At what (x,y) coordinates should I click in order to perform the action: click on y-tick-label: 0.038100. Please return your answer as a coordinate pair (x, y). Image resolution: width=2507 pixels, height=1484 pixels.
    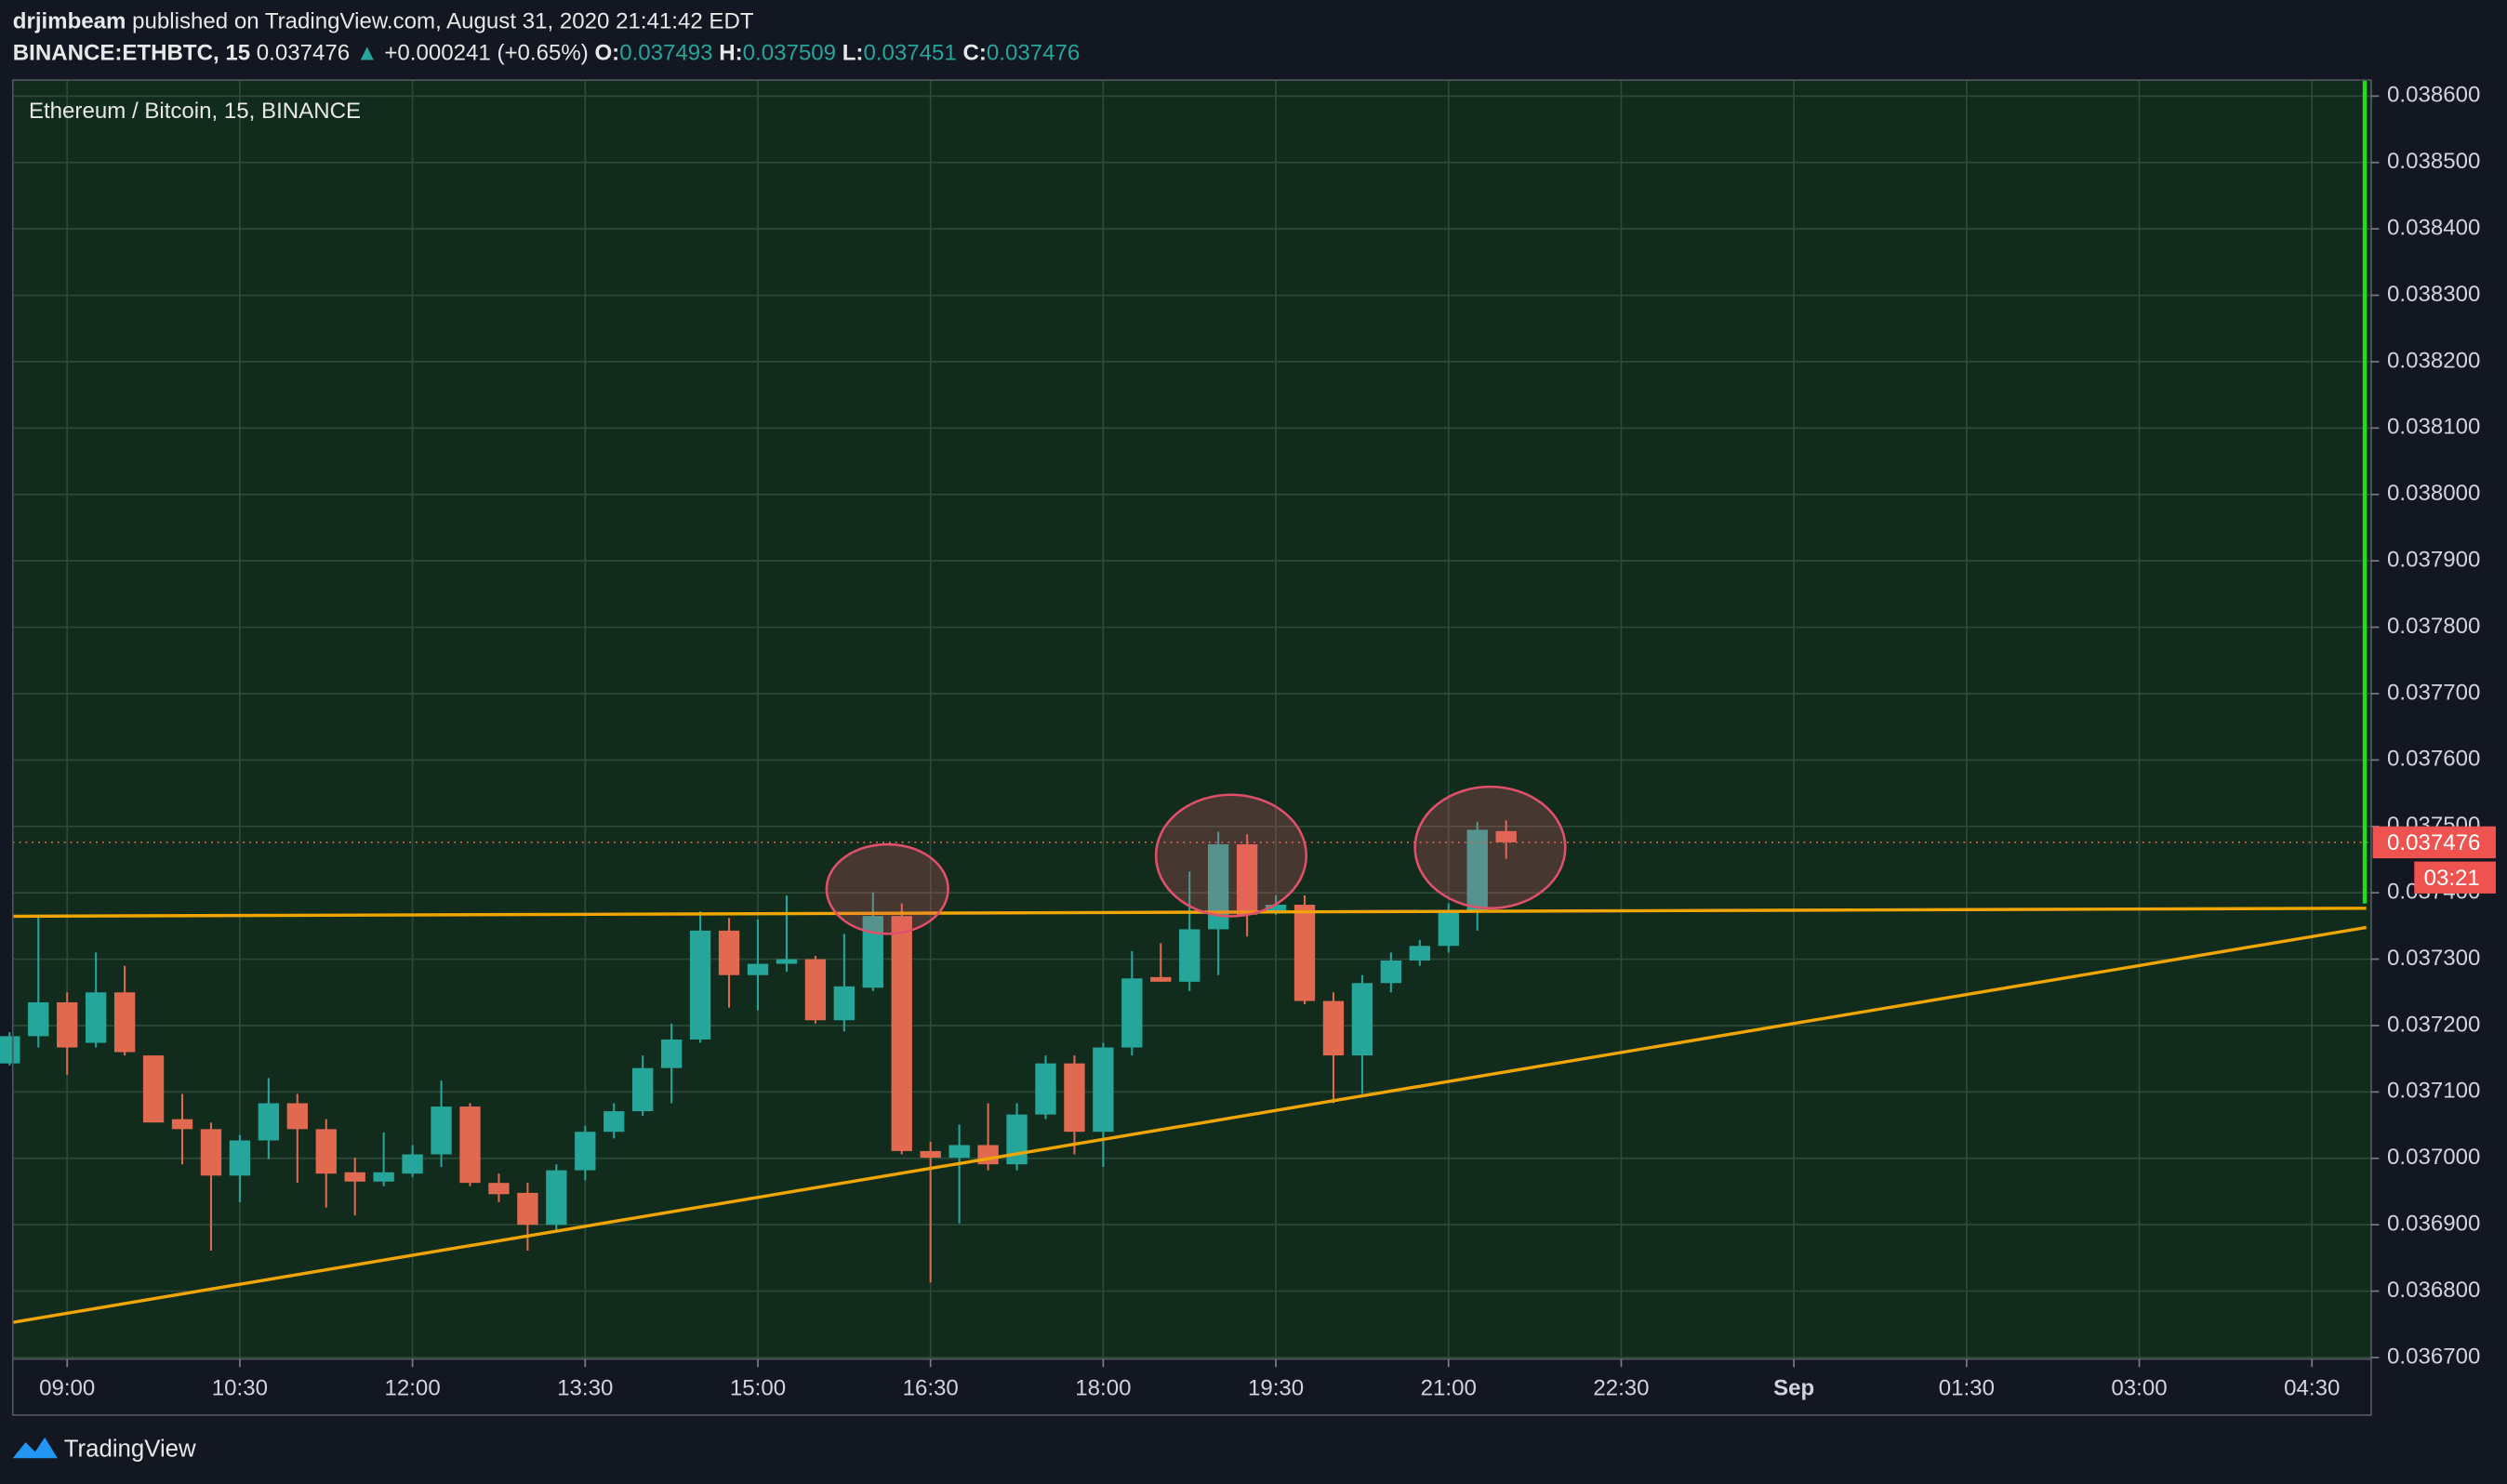
    Looking at the image, I should click on (2433, 427).